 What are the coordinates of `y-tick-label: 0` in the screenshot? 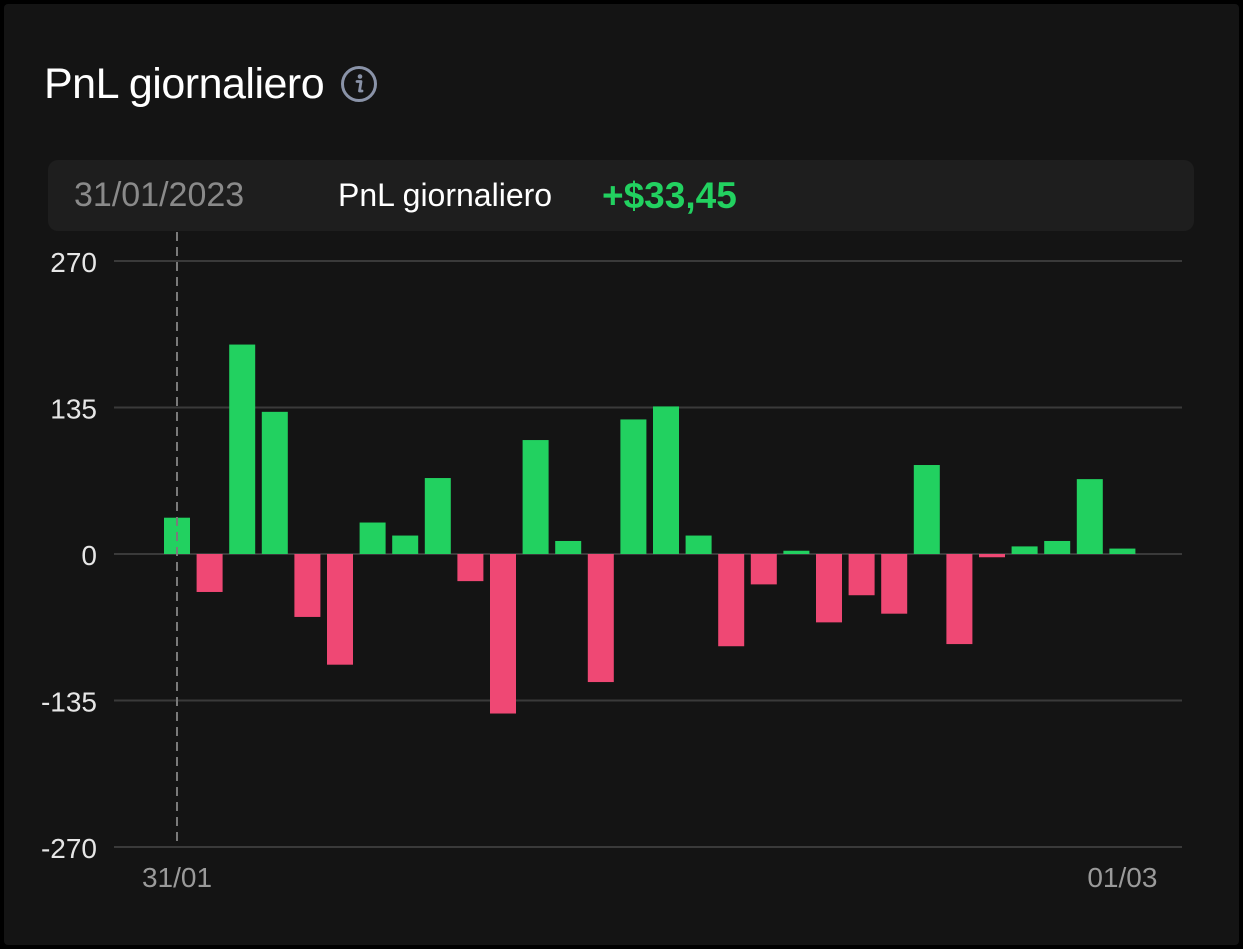 It's located at (89, 555).